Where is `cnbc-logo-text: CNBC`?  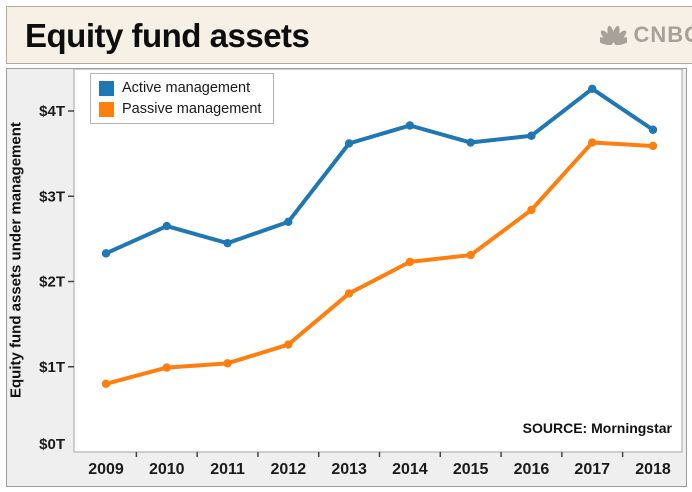
cnbc-logo-text: CNBC is located at coordinates (662, 34).